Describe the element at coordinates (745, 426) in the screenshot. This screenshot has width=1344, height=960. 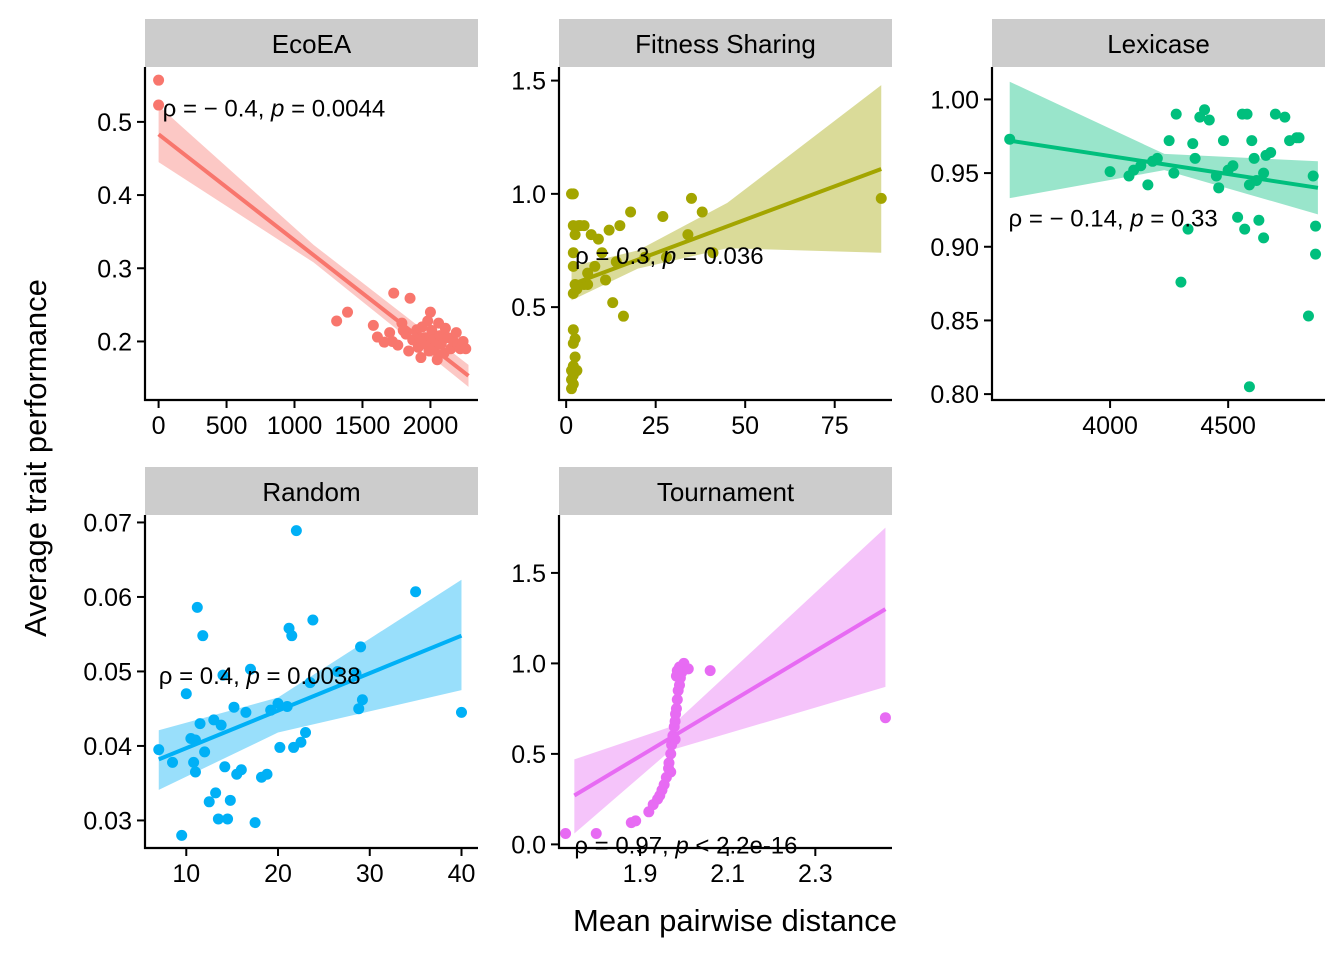
I see `x-tick-label: 50` at that location.